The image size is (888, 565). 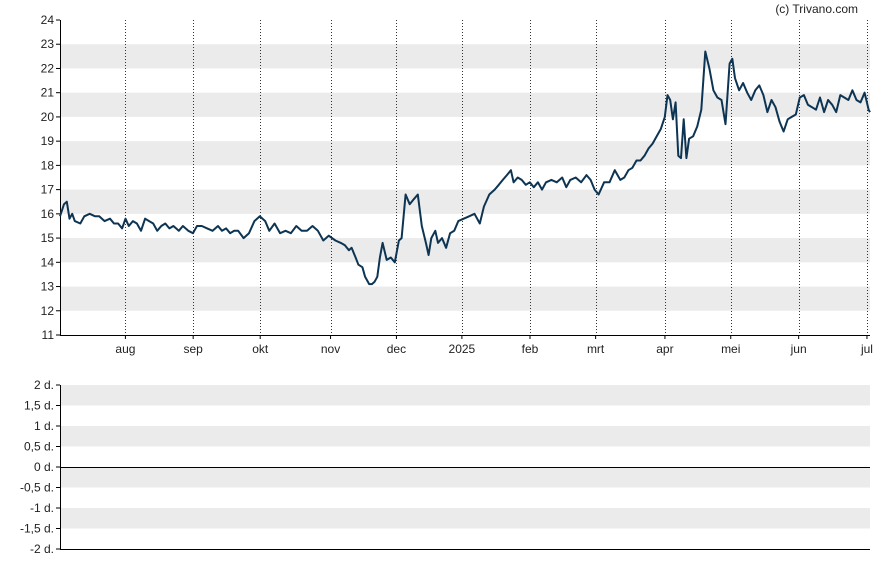 I want to click on y-tick-label-24: 24, so click(x=48, y=20).